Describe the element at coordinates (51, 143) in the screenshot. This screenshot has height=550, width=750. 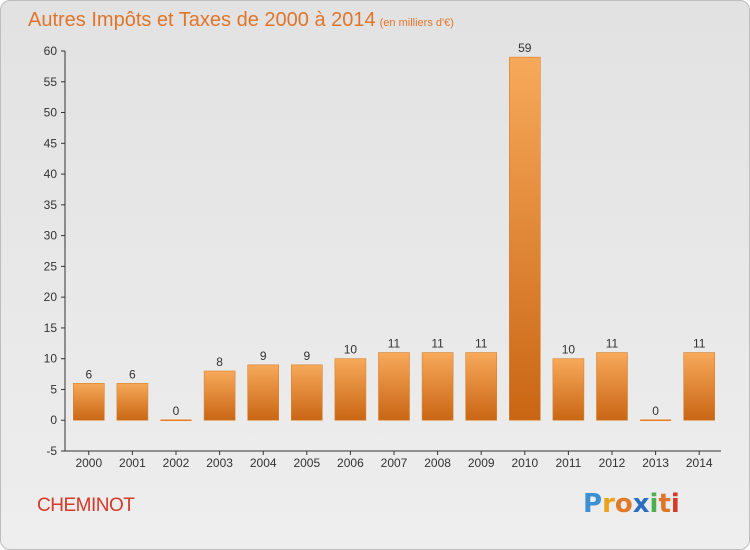
I see `y-tick-label: 45` at that location.